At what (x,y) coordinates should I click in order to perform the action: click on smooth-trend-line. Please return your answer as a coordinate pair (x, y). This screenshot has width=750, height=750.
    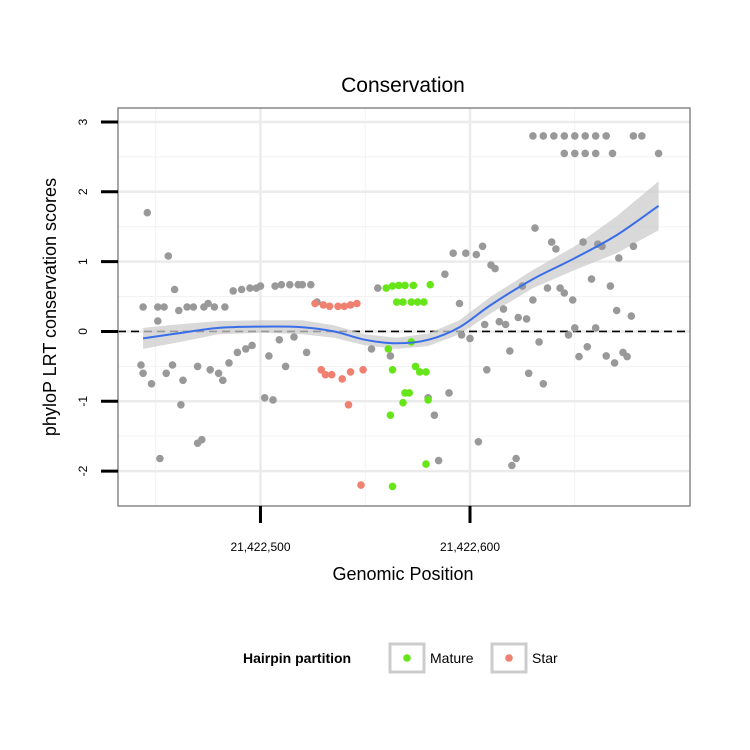
    Looking at the image, I should click on (401, 274).